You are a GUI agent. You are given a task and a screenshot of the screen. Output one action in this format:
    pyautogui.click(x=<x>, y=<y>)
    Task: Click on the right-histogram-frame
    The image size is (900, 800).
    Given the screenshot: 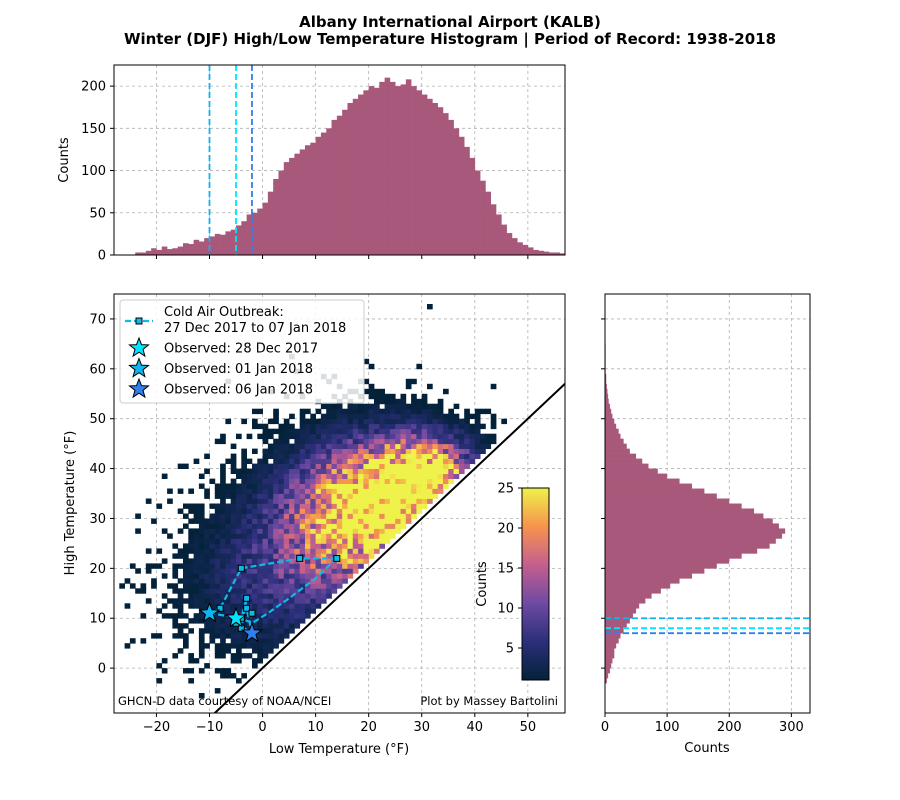 What is the action you would take?
    pyautogui.click(x=707, y=503)
    